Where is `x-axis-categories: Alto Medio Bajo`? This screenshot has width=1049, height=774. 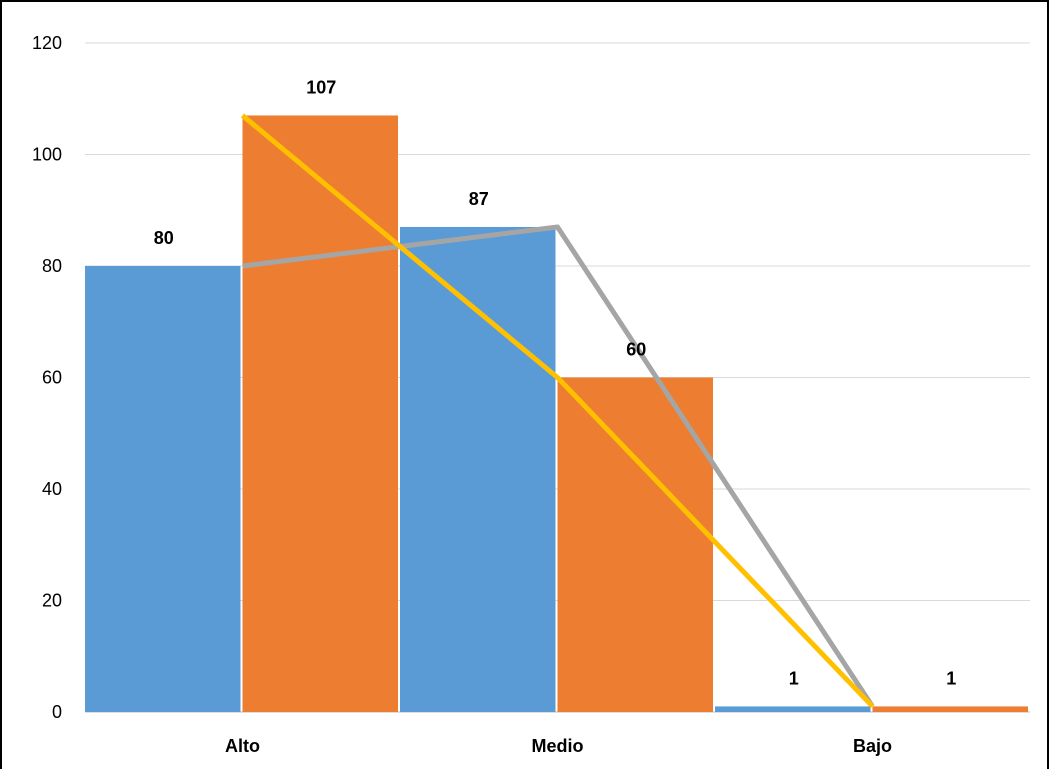
x-axis-categories: Alto Medio Bajo is located at coordinates (558, 746).